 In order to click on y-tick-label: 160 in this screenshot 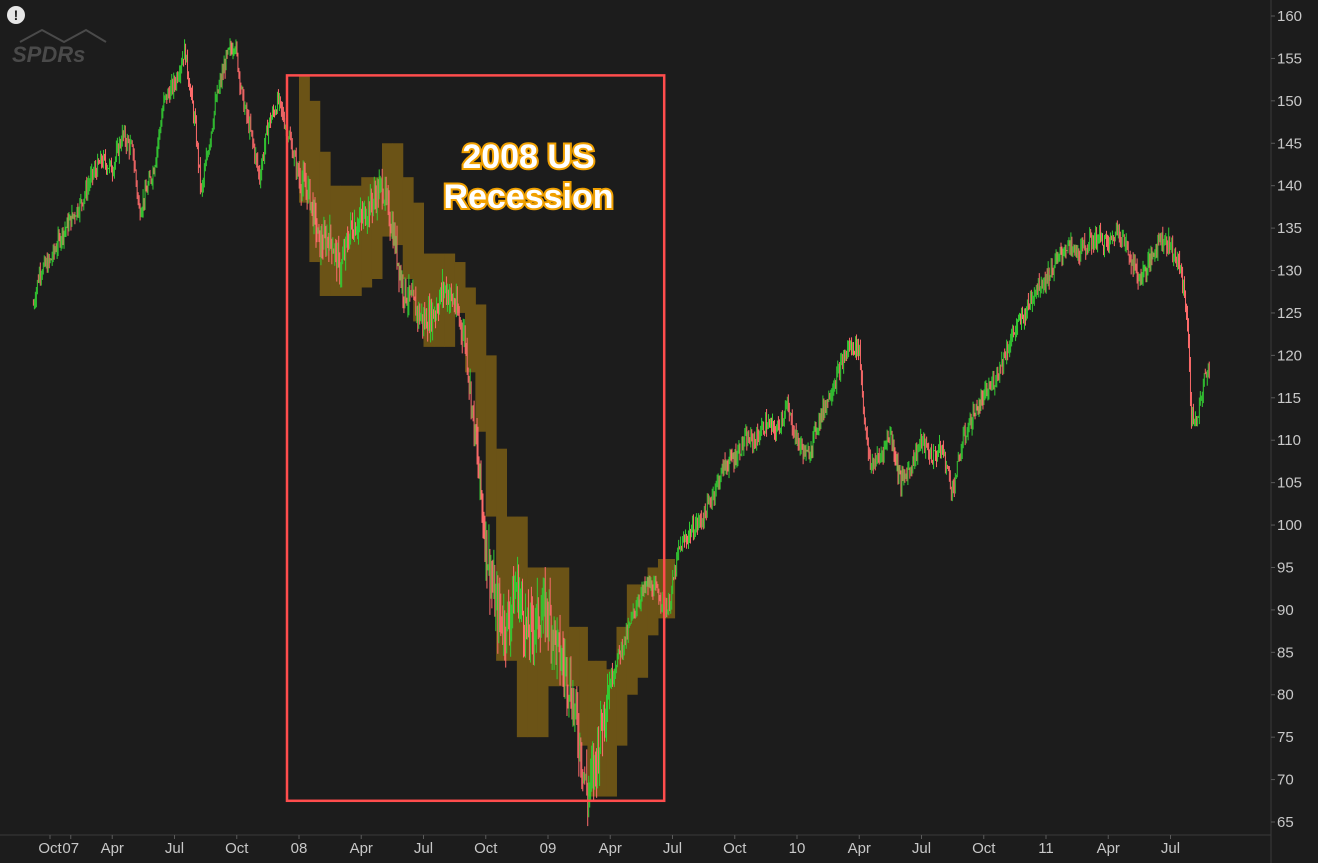, I will do `click(1289, 16)`.